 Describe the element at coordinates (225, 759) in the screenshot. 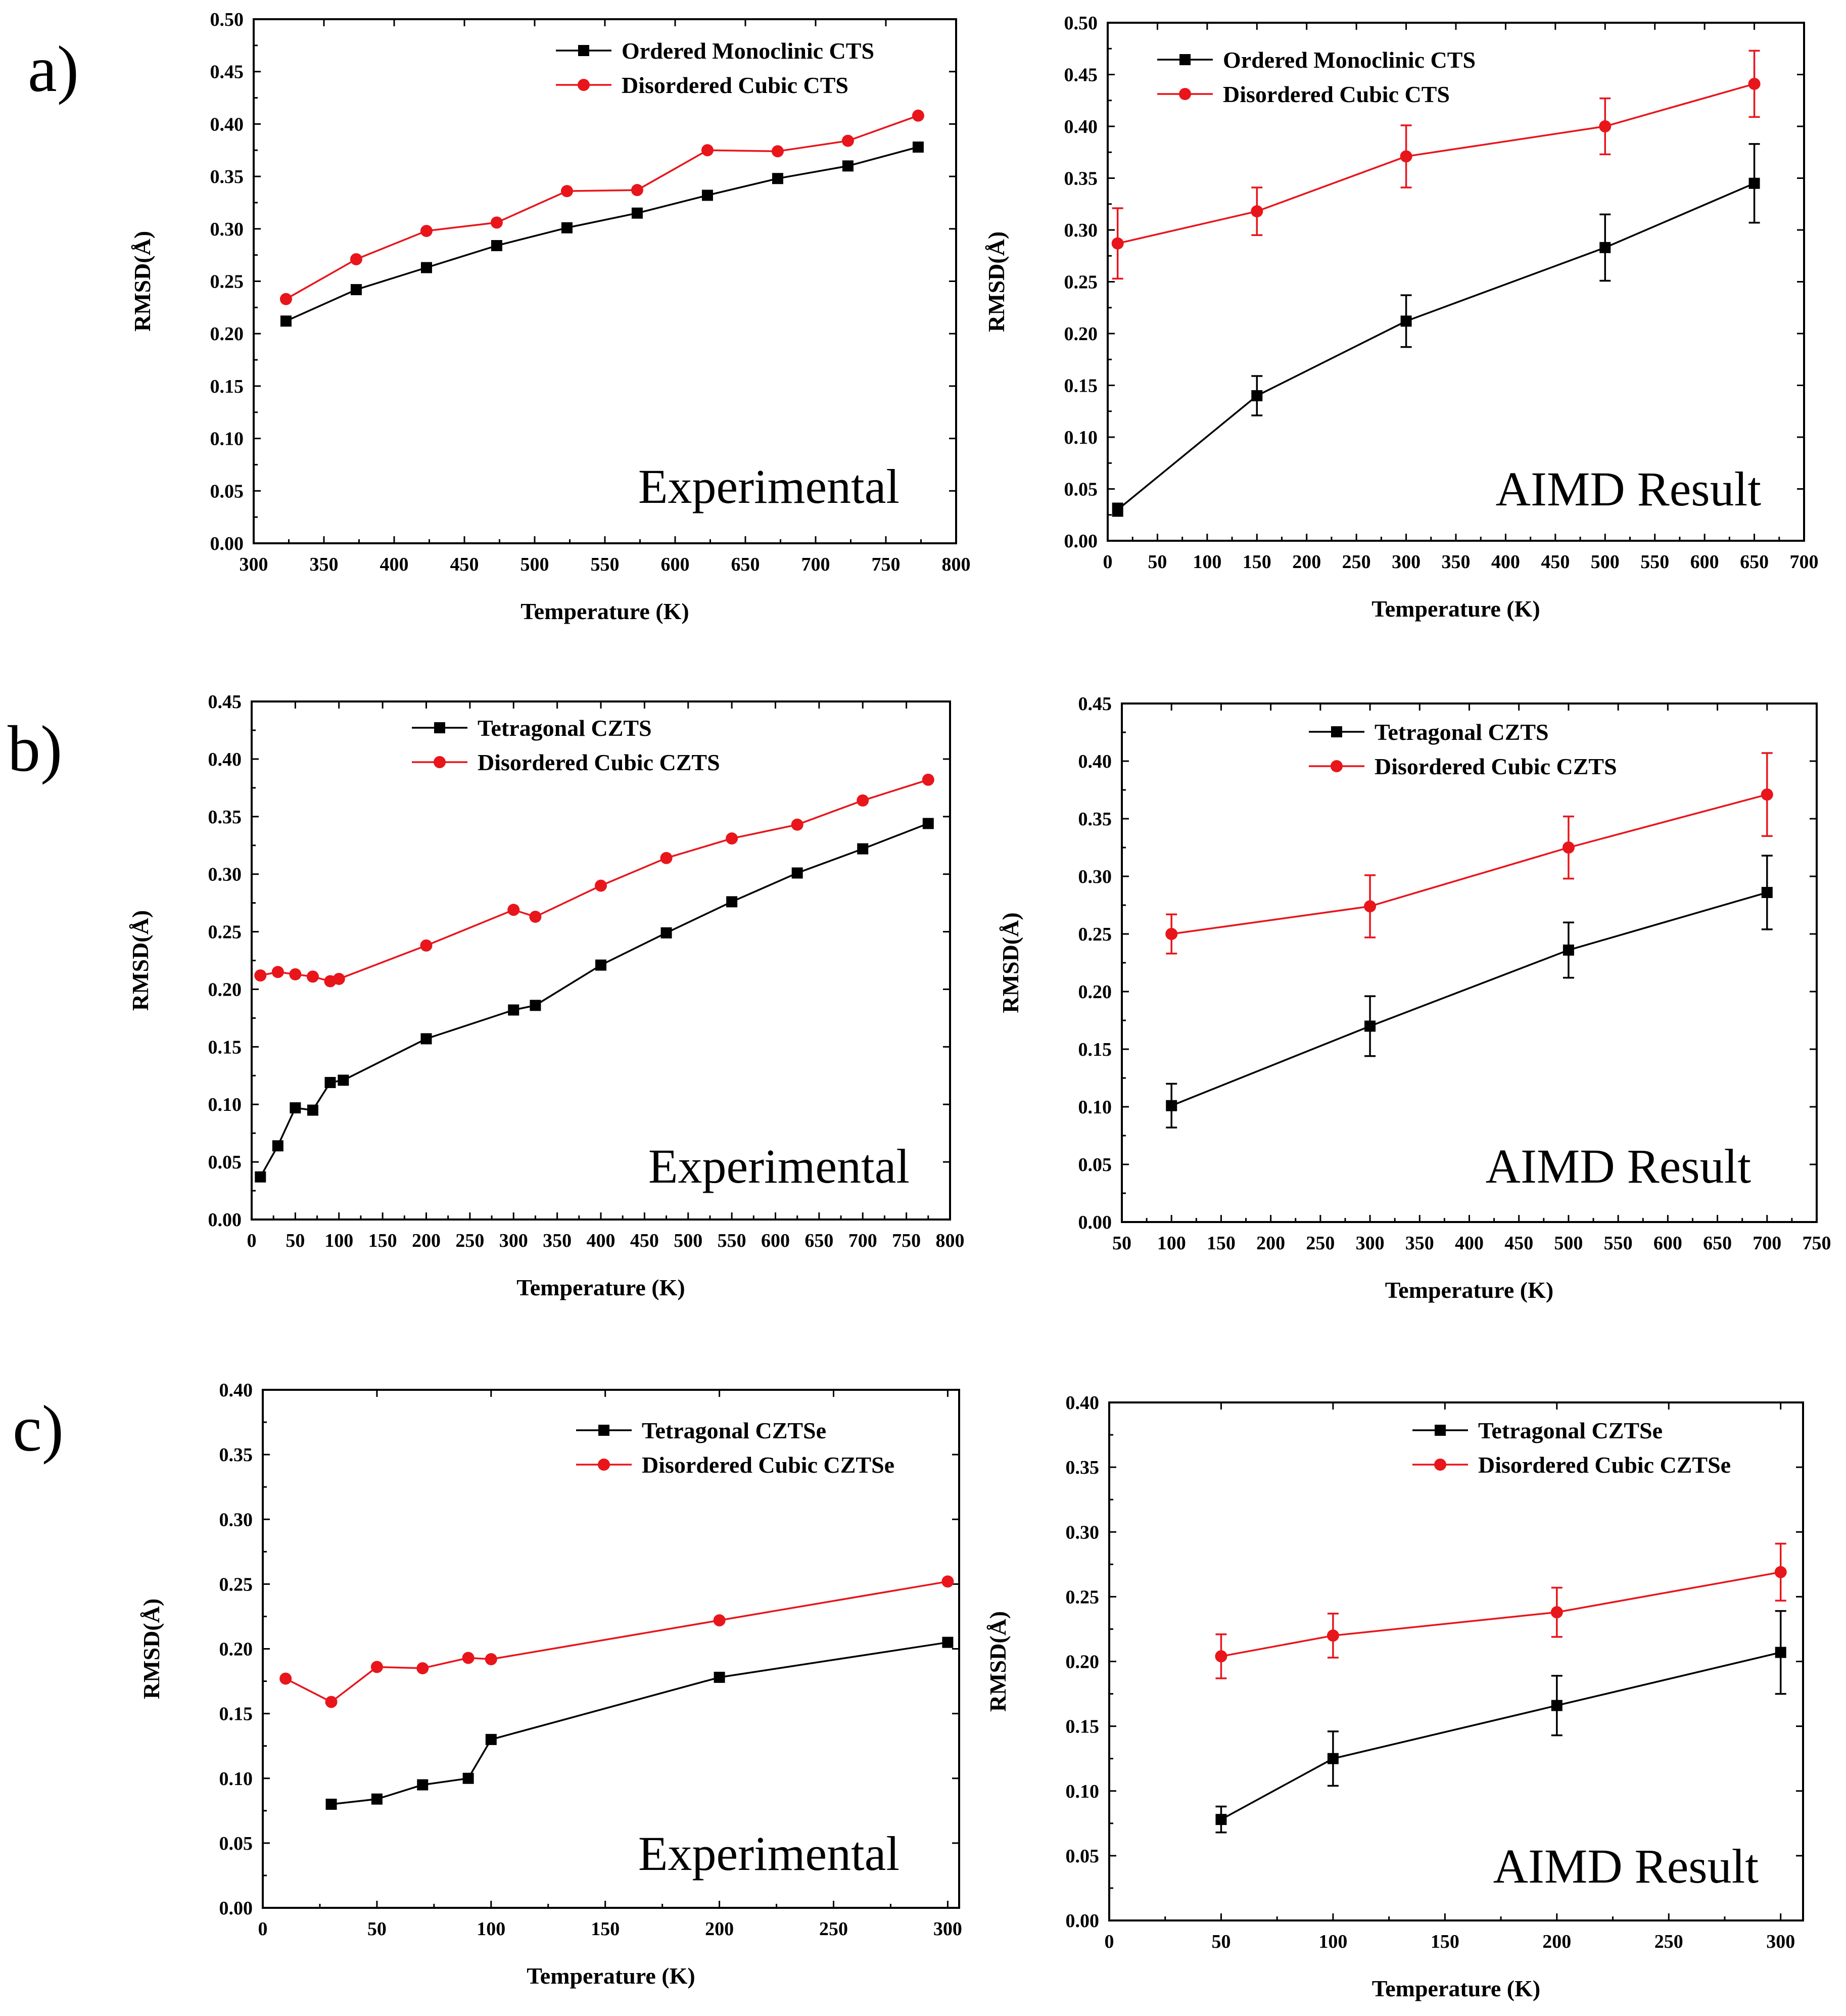

I see `y-tick-label: 0.40` at that location.